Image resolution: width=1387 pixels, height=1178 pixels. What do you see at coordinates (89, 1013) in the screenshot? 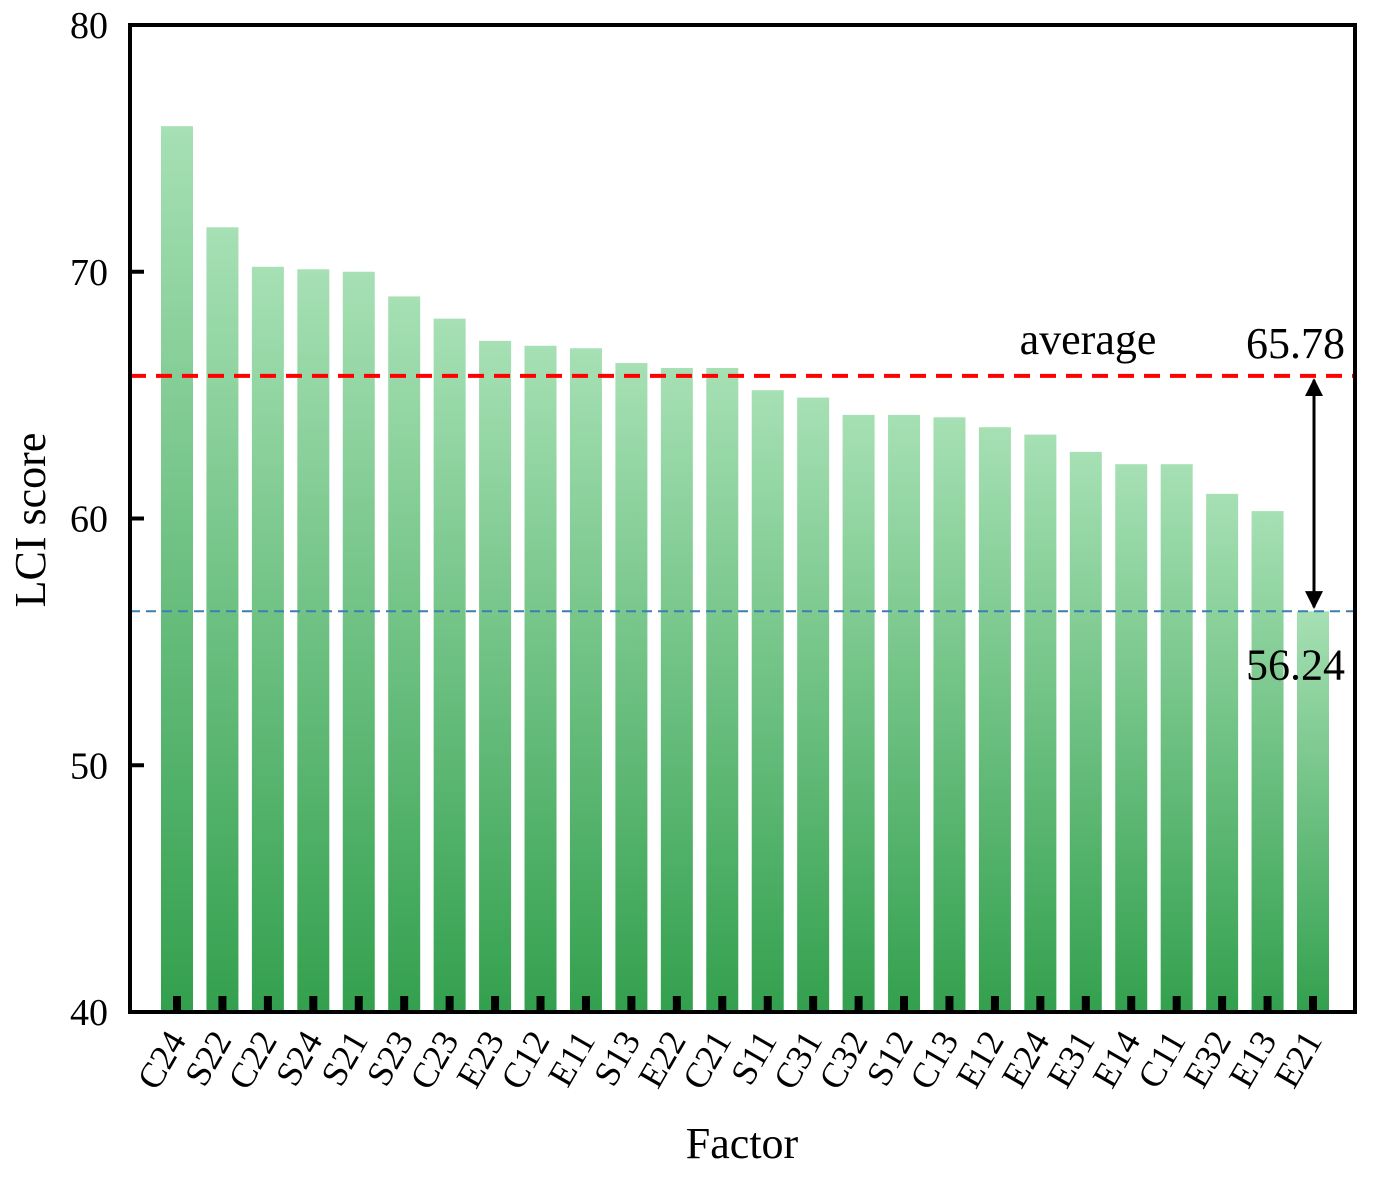
I see `y-tick-label: 40` at bounding box center [89, 1013].